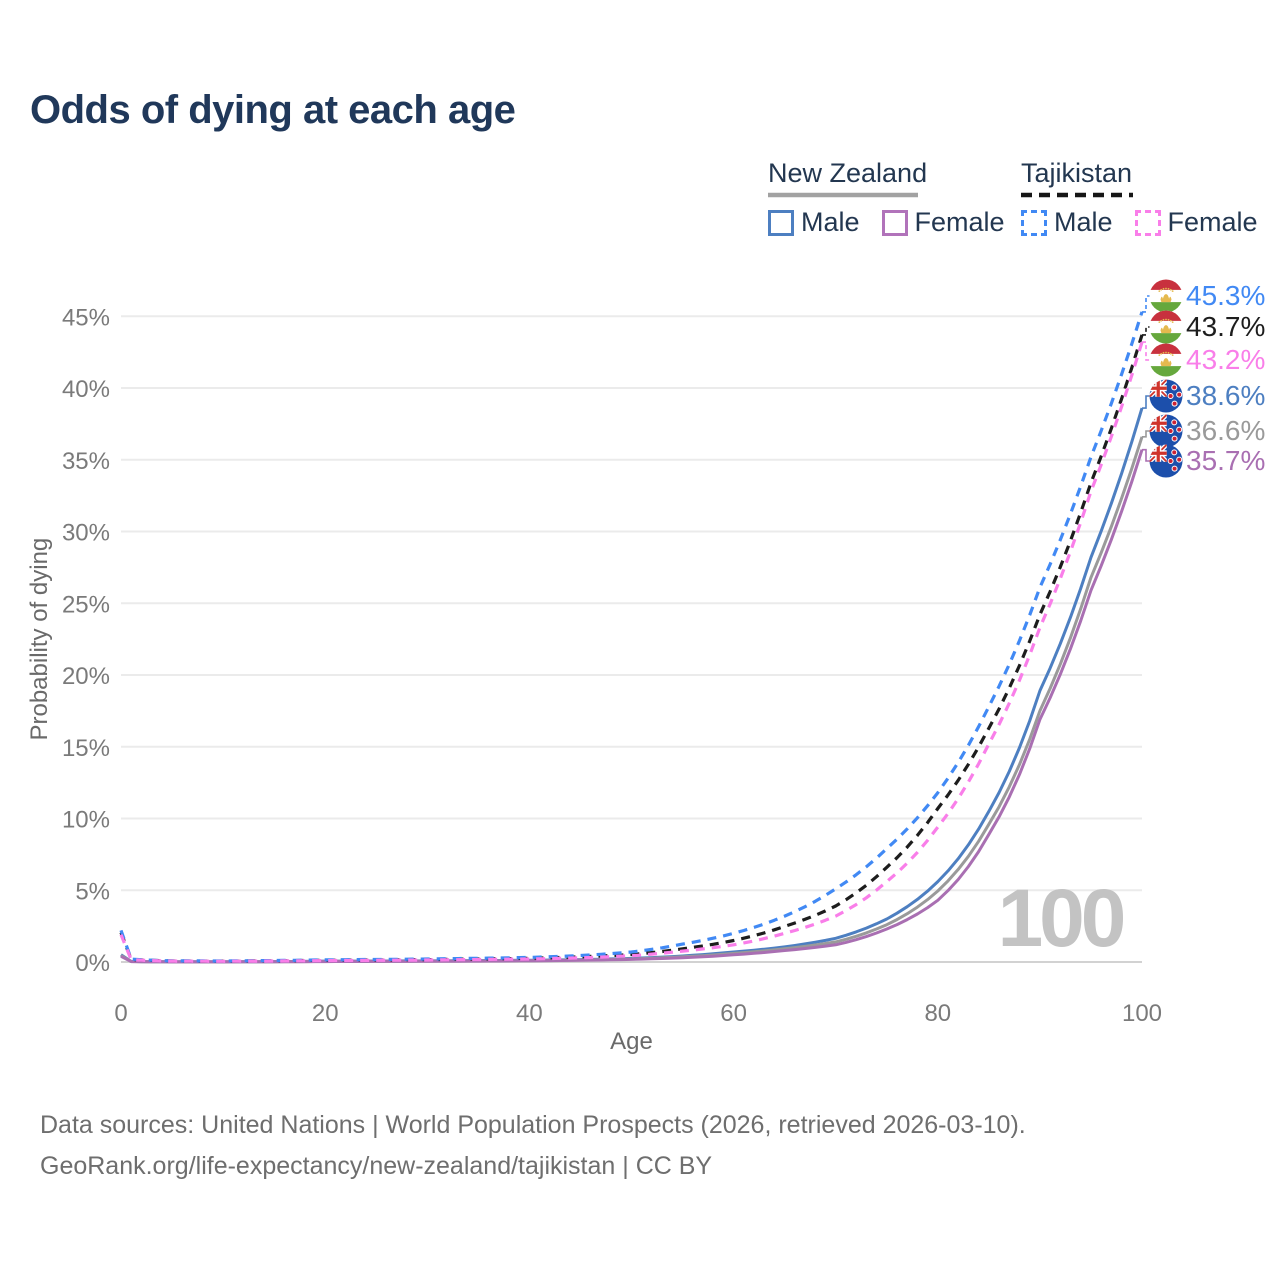 The image size is (1280, 1280). Describe the element at coordinates (86, 748) in the screenshot. I see `y-tick-label: 15%` at that location.